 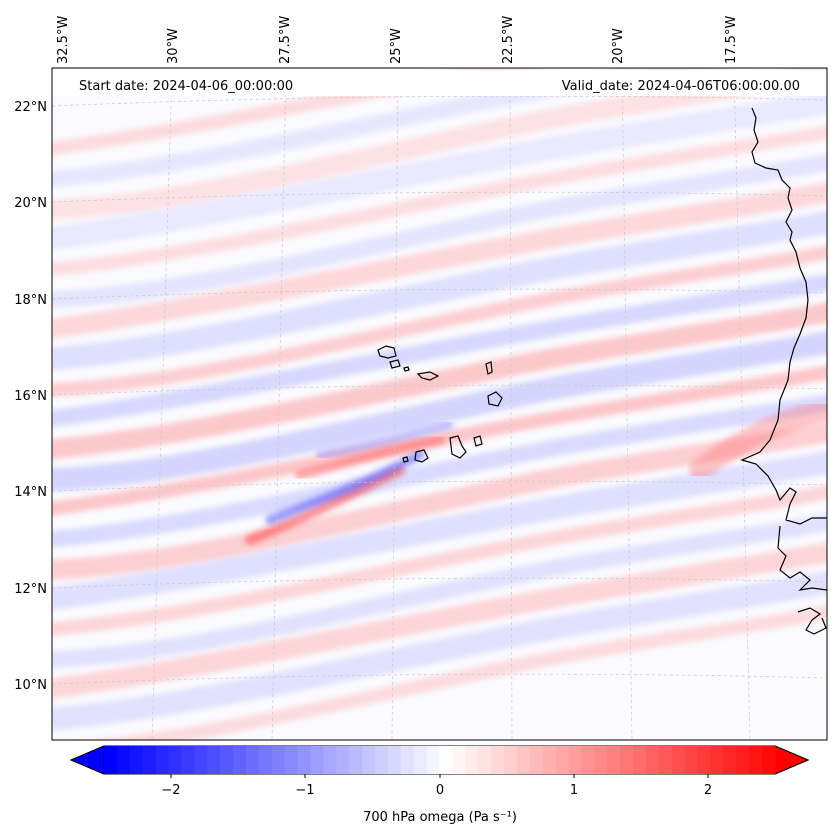 I want to click on island-santa-luzia, so click(x=406, y=369).